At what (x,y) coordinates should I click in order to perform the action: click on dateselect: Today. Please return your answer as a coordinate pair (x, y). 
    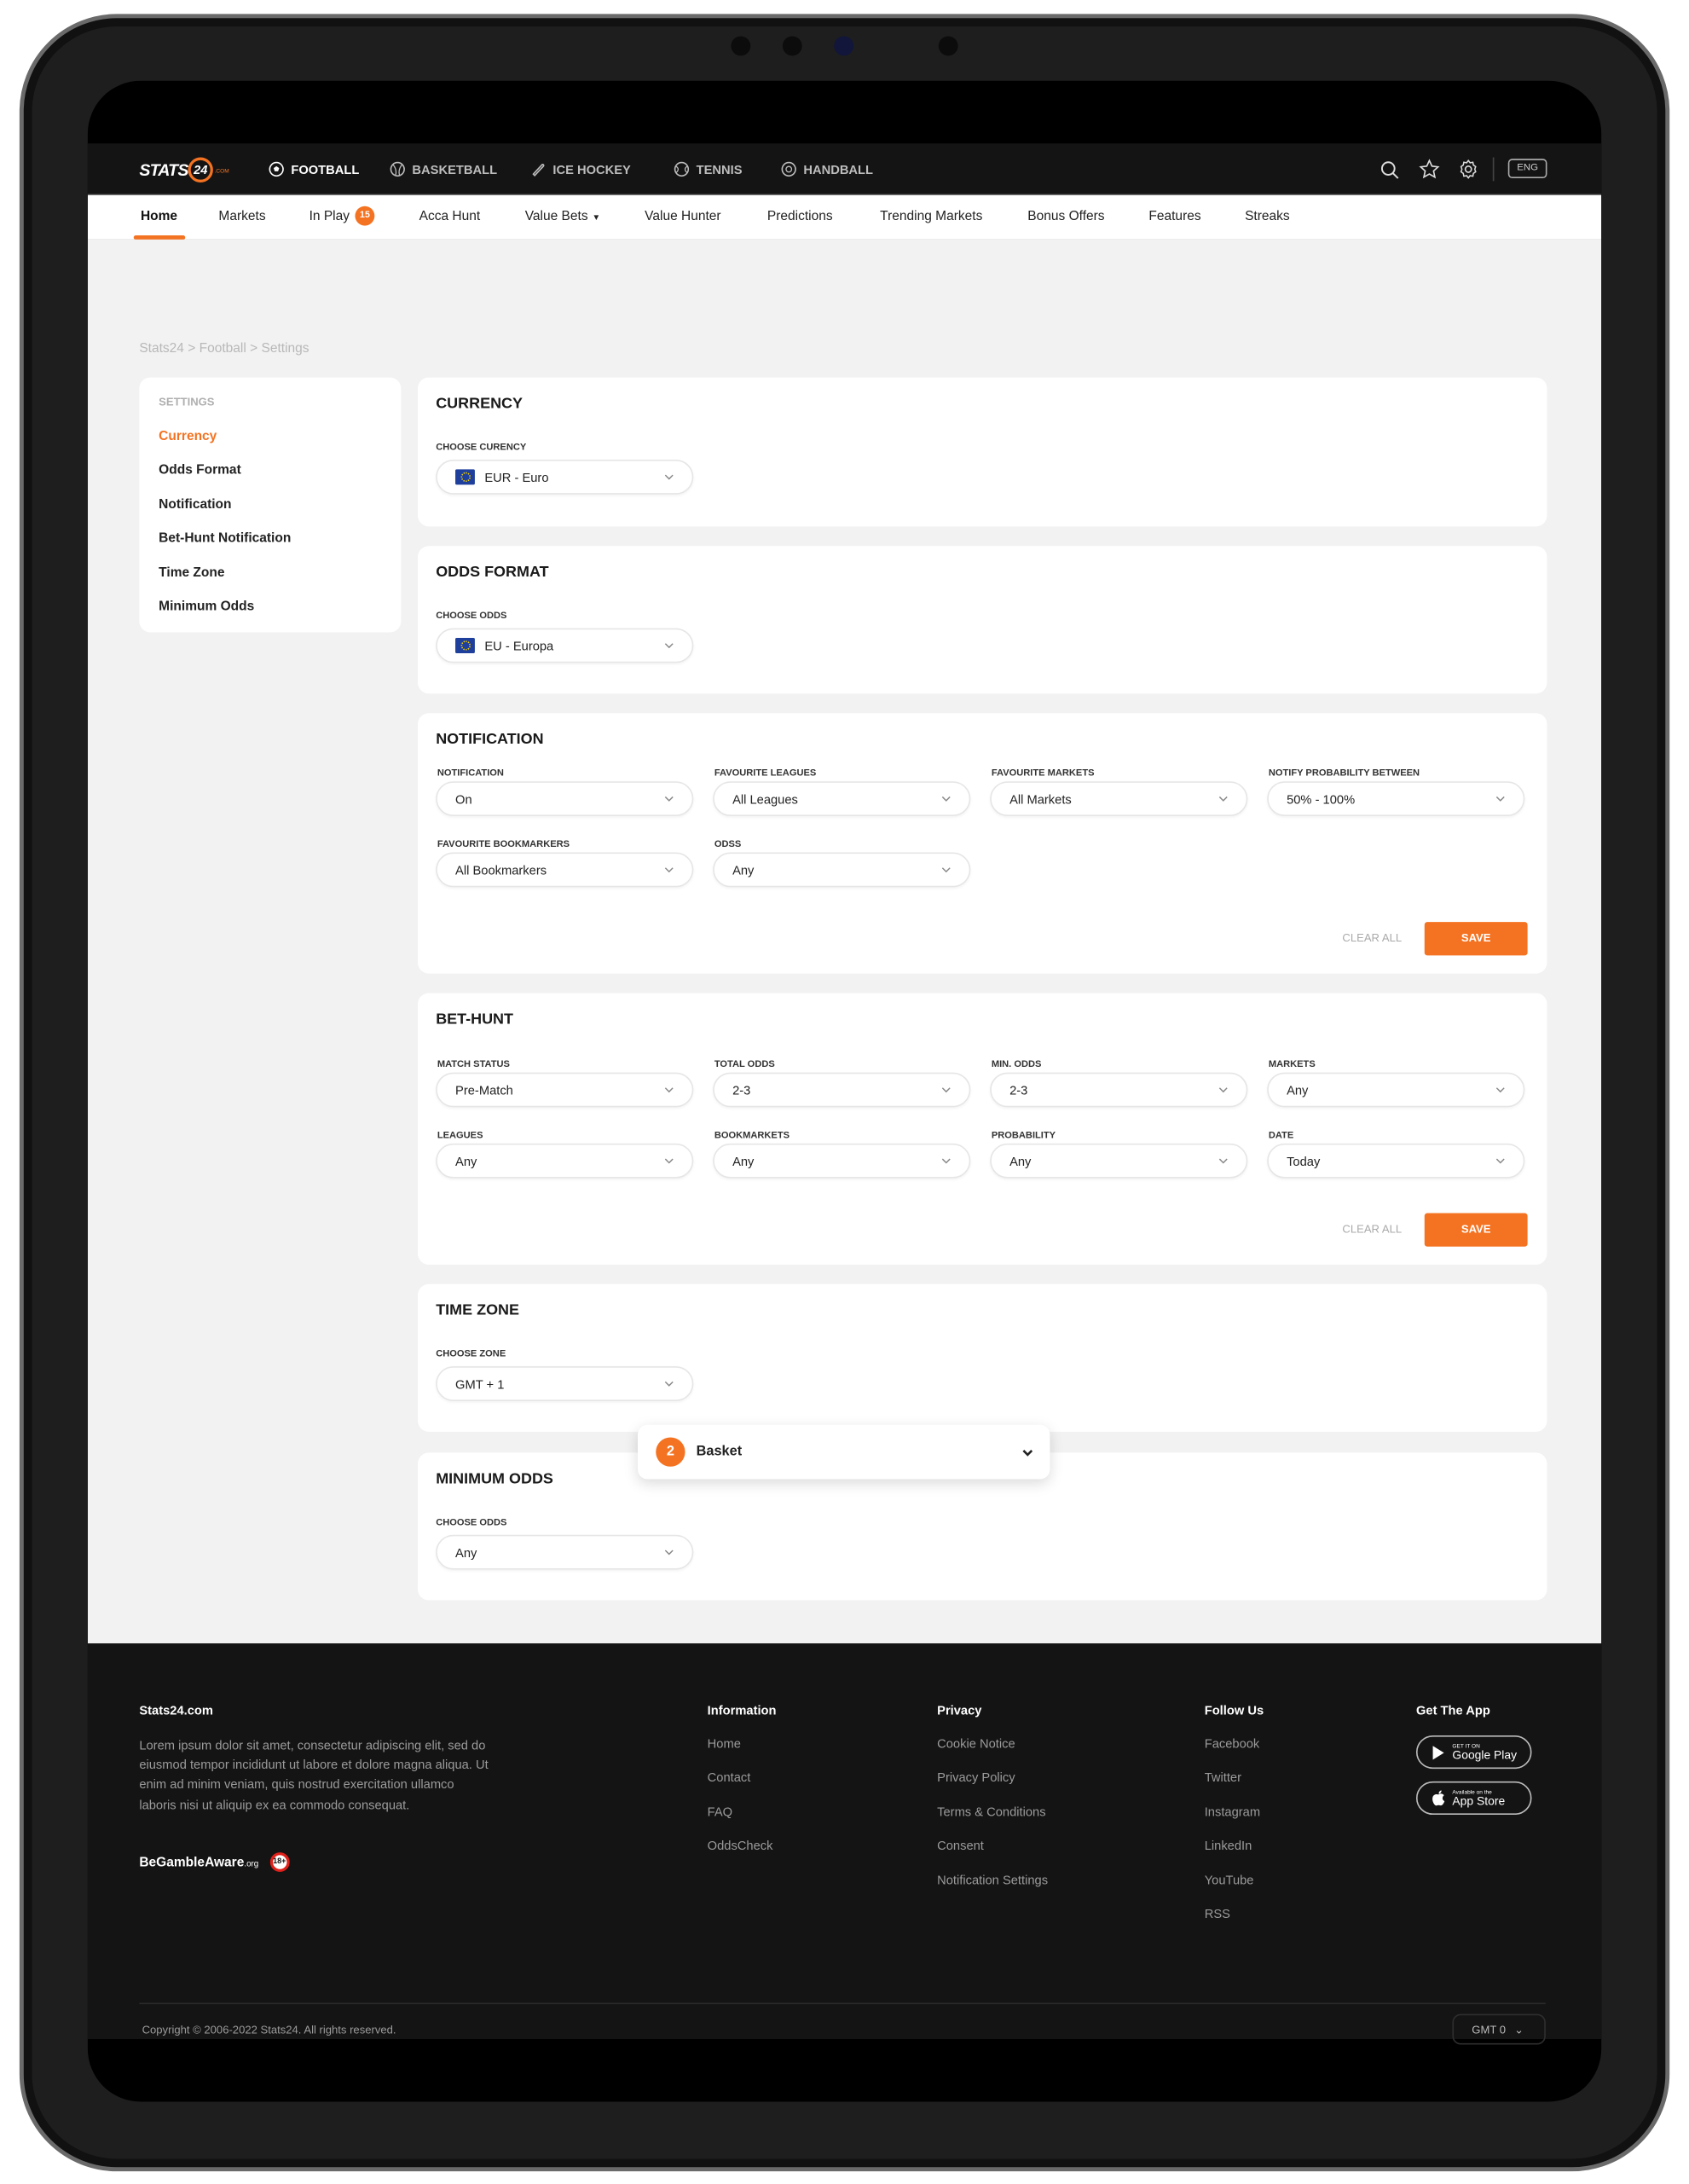
    Looking at the image, I should click on (1396, 1161).